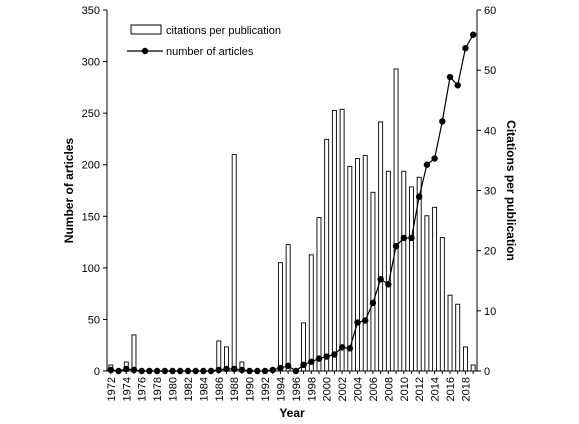  Describe the element at coordinates (94, 191) in the screenshot. I see `left-y-axis: 0 50 100 150 200 250 300 350` at that location.